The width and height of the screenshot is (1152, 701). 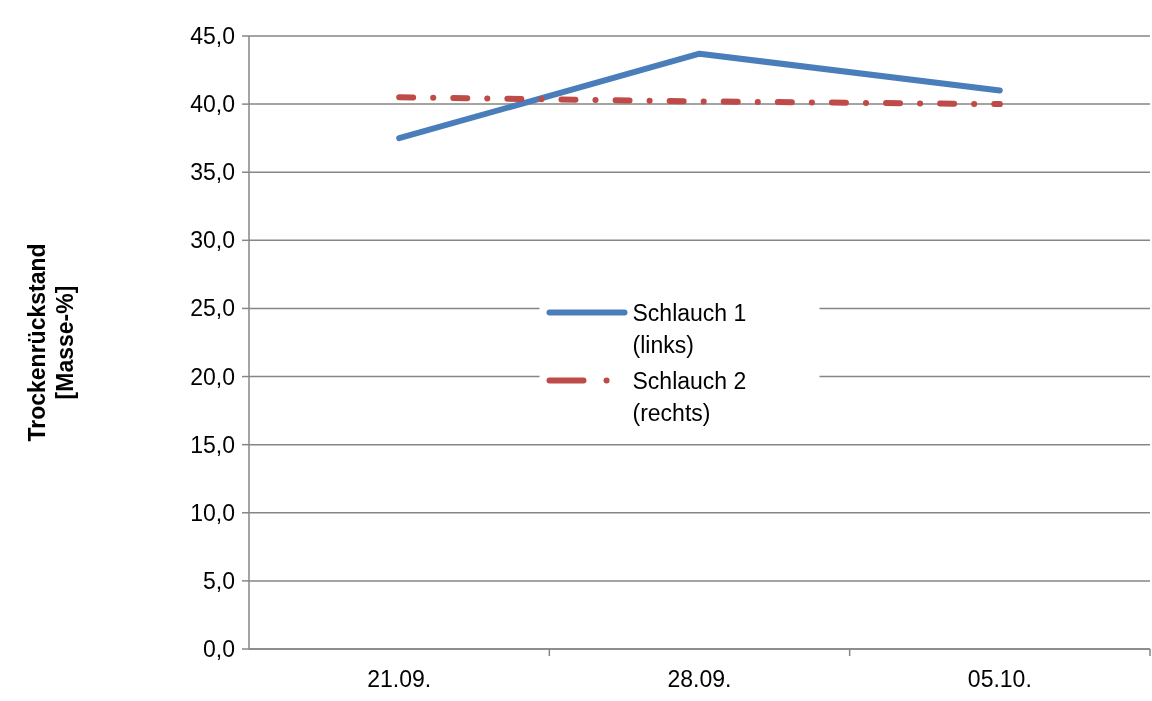 I want to click on y-tick-label: 25,0, so click(x=212, y=308).